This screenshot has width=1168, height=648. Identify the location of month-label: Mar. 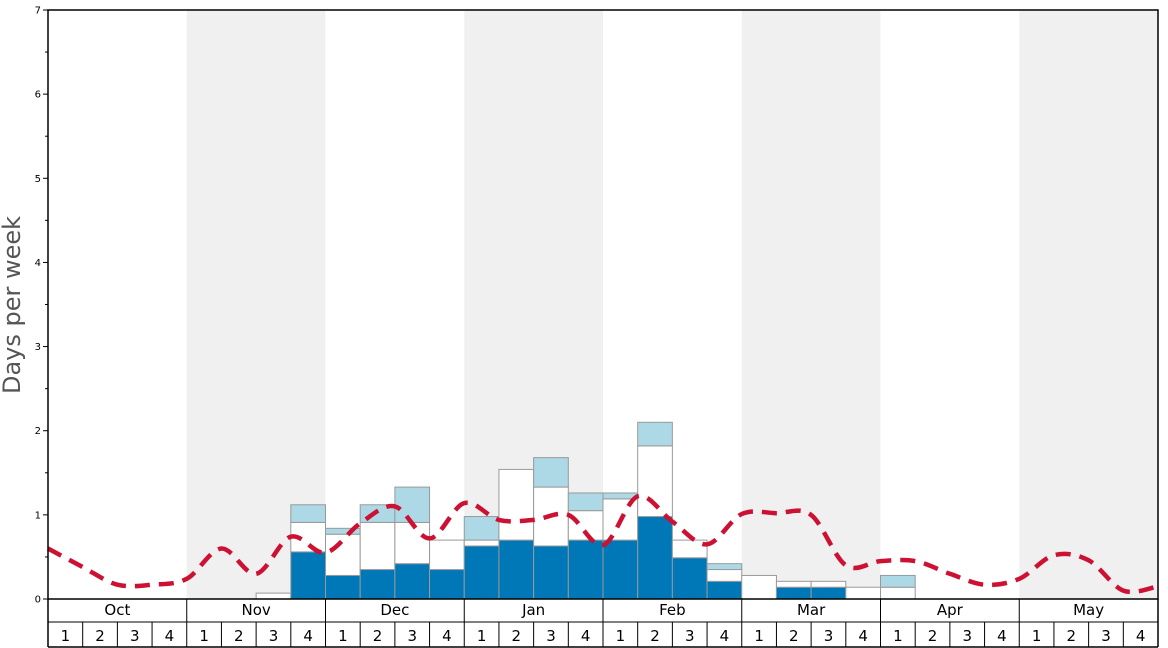
(811, 610).